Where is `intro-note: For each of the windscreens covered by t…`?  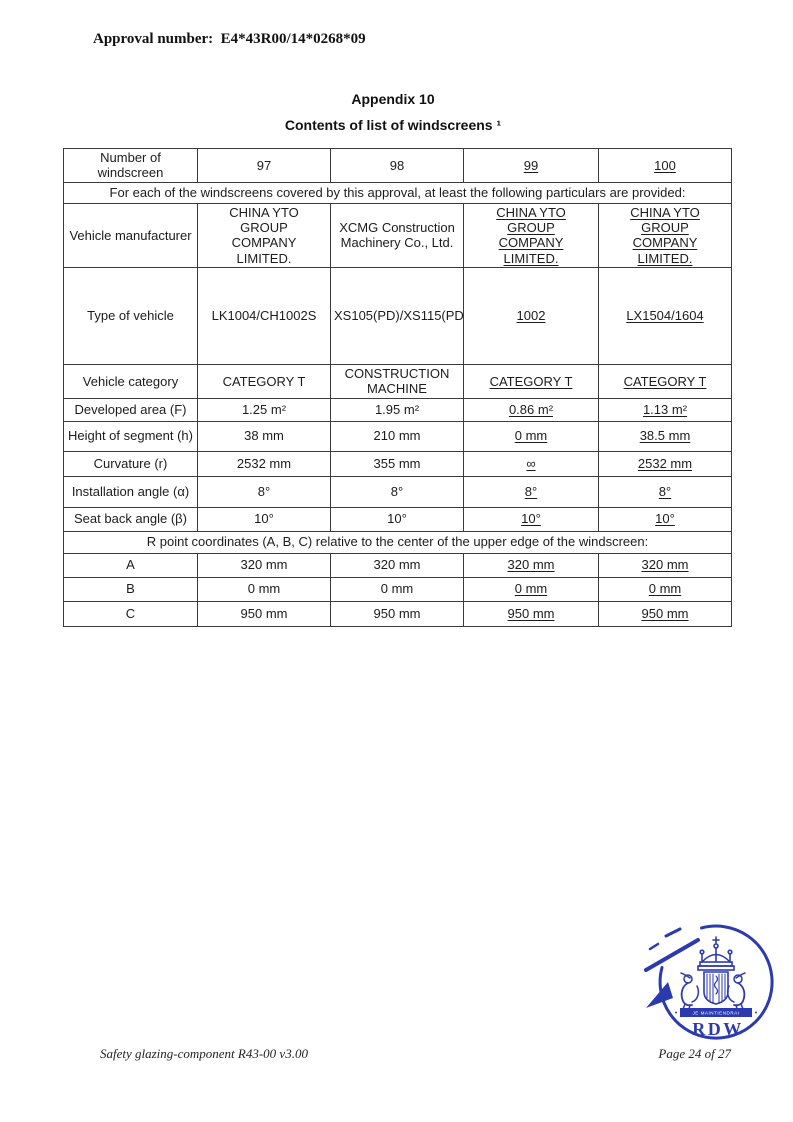
intro-note: For each of the windscreens covered by t… is located at coordinates (397, 192).